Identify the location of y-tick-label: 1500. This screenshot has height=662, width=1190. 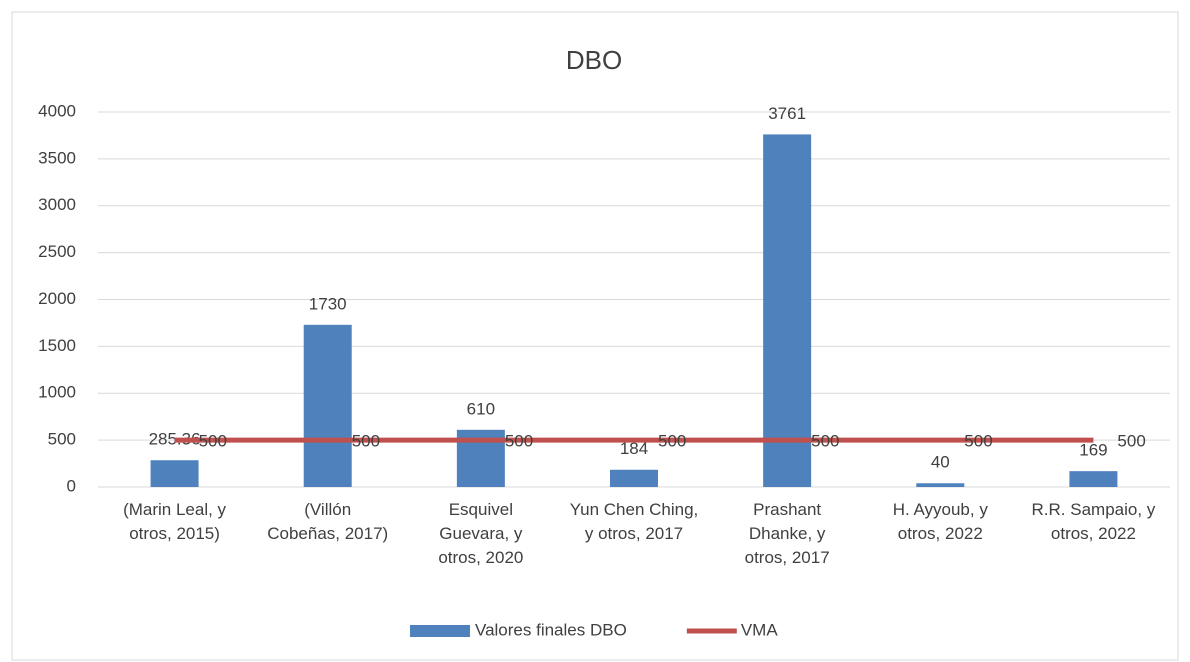
(57, 345).